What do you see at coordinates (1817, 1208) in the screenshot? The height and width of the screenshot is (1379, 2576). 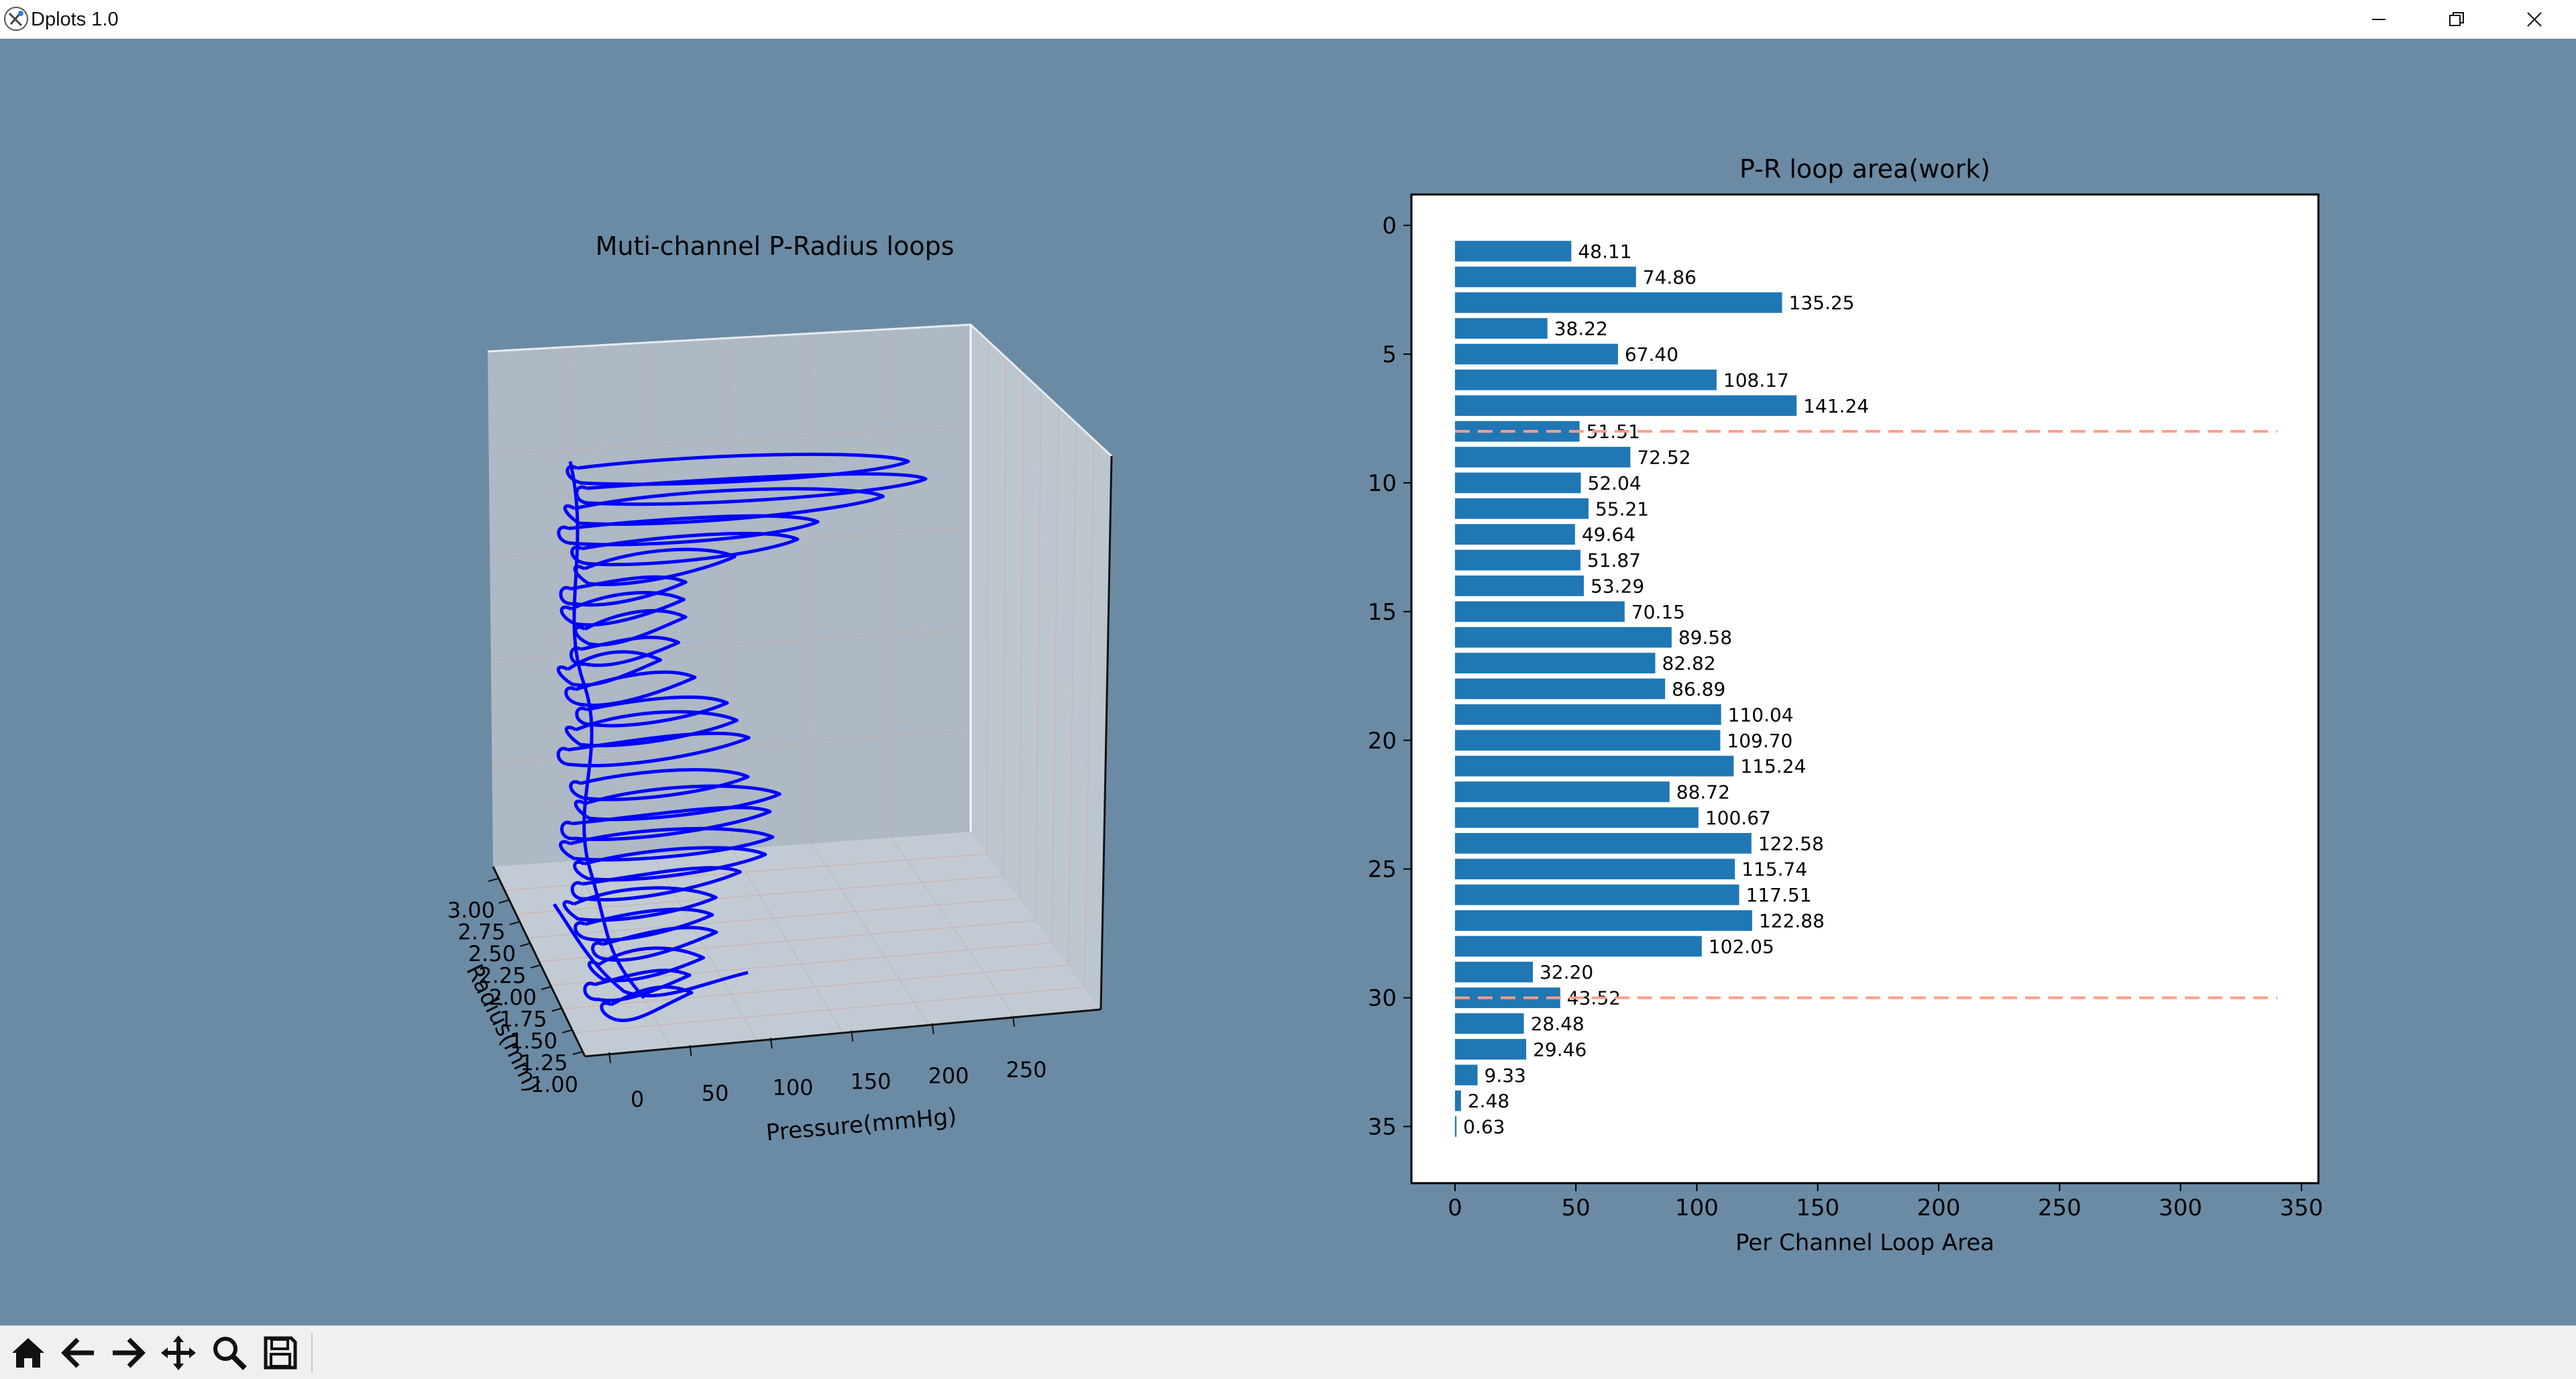 I see `x-tick-label: 150` at bounding box center [1817, 1208].